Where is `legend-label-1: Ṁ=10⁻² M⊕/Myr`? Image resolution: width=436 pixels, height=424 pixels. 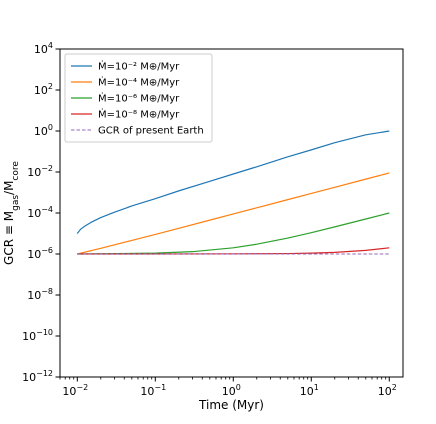
legend-label-1: Ṁ=10⁻² M⊕/Myr is located at coordinates (139, 66).